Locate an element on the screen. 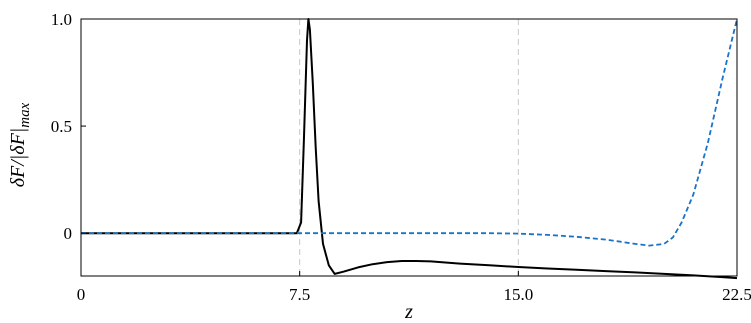 The image size is (751, 323). x-axis-label: z is located at coordinates (408, 312).